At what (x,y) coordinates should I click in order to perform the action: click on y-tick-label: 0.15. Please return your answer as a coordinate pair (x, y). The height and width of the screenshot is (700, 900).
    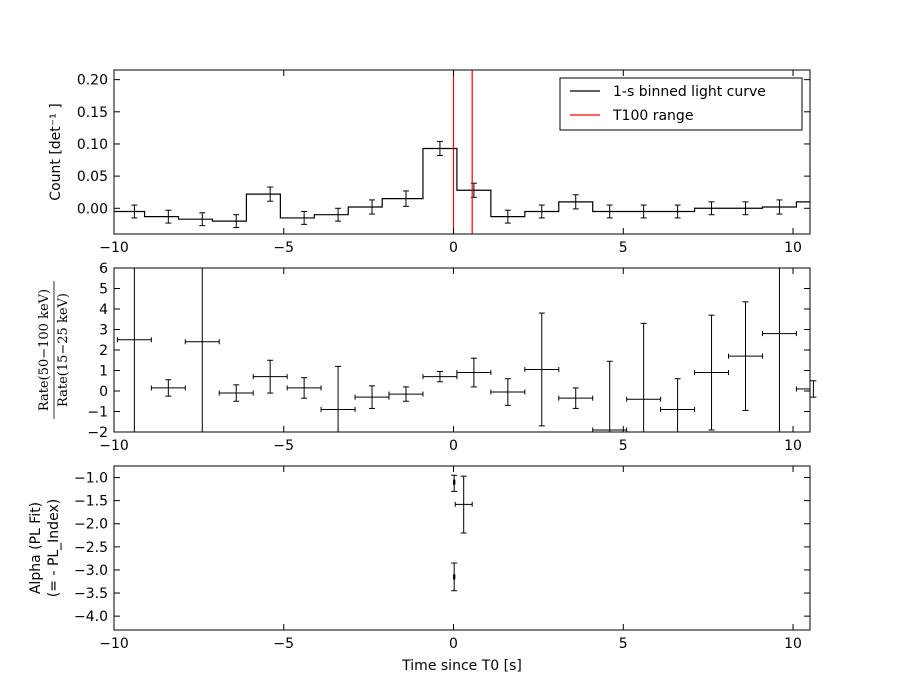
    Looking at the image, I should click on (92, 113).